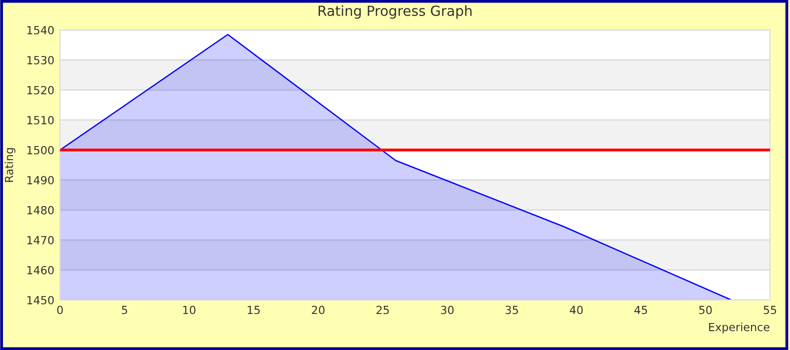 This screenshot has width=790, height=350. What do you see at coordinates (705, 310) in the screenshot?
I see `x-tick-label: 50` at bounding box center [705, 310].